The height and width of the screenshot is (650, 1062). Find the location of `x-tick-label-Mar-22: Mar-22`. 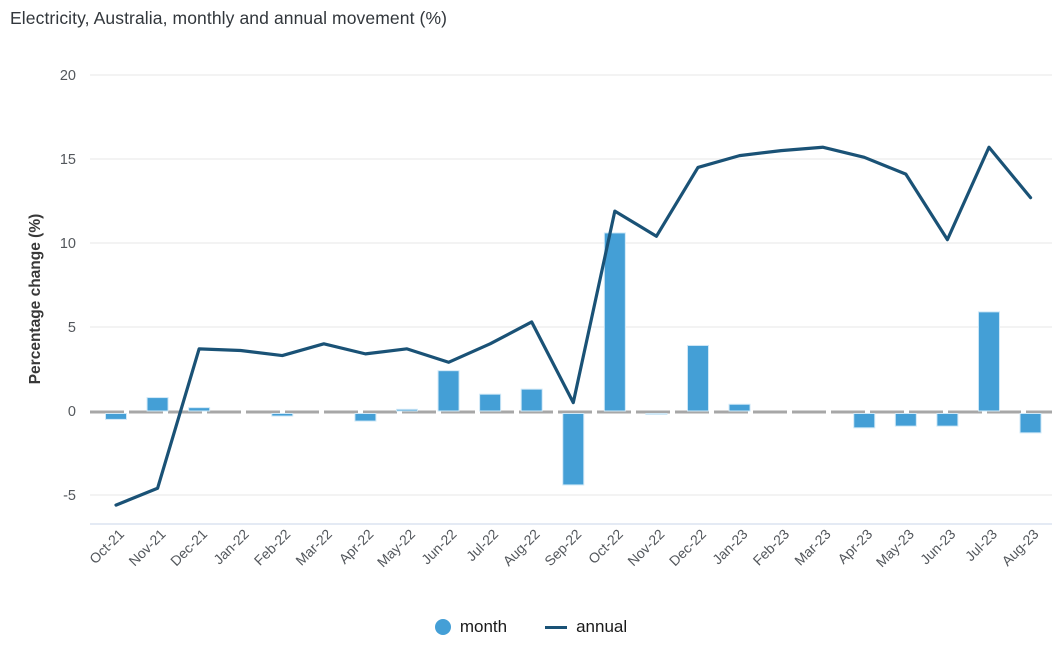

x-tick-label-Mar-22: Mar-22 is located at coordinates (313, 547).